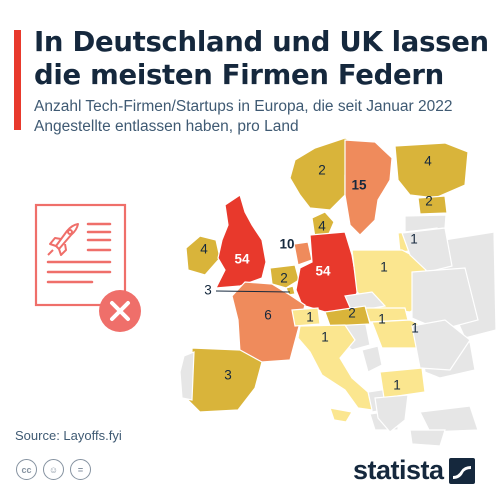 This screenshot has height=498, width=498. Describe the element at coordinates (398, 470) in the screenshot. I see `brand-name: statista` at that location.